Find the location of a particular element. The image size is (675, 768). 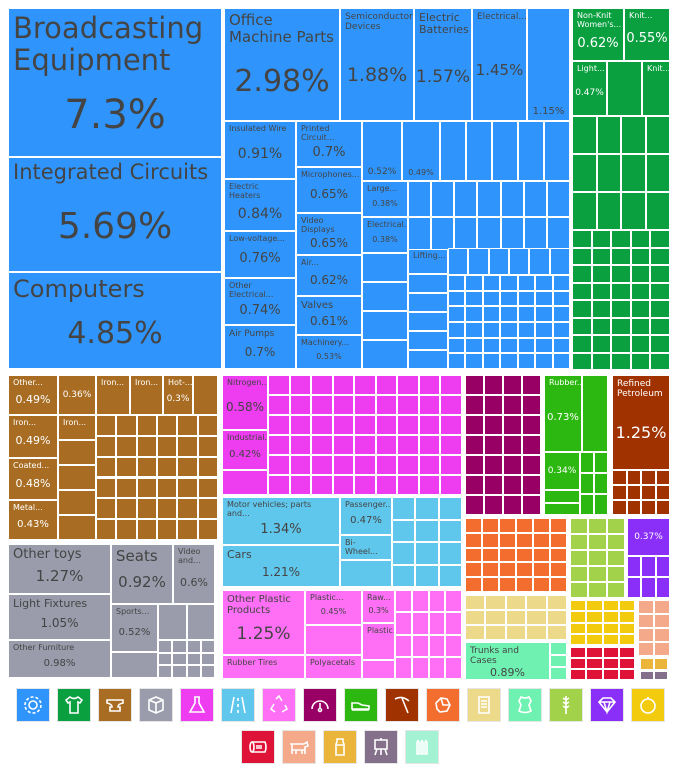

treemap-tile: Rubber Tires is located at coordinates (263, 667).